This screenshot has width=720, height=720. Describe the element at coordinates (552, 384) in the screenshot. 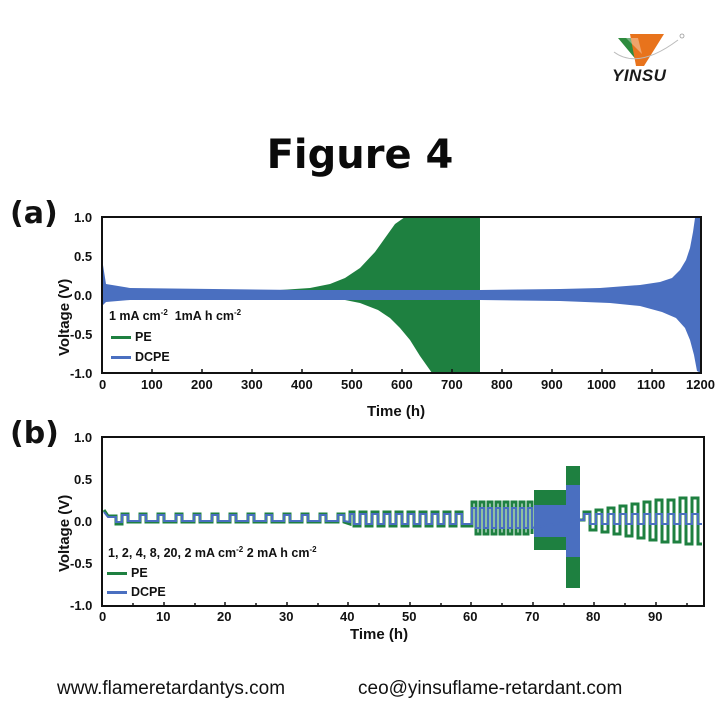

I see `xtick-a: 900` at that location.